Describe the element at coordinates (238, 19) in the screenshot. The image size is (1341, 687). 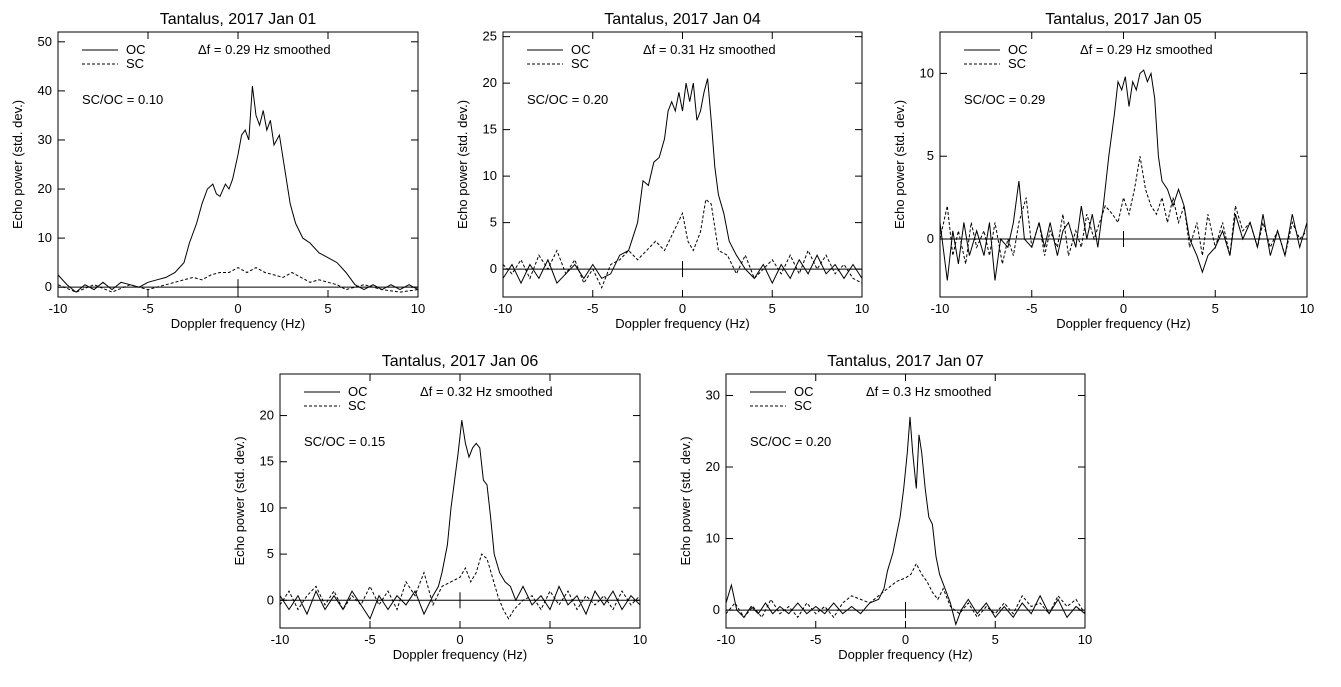
I see `panel-title: Tantalus, 2017 Jan 01` at that location.